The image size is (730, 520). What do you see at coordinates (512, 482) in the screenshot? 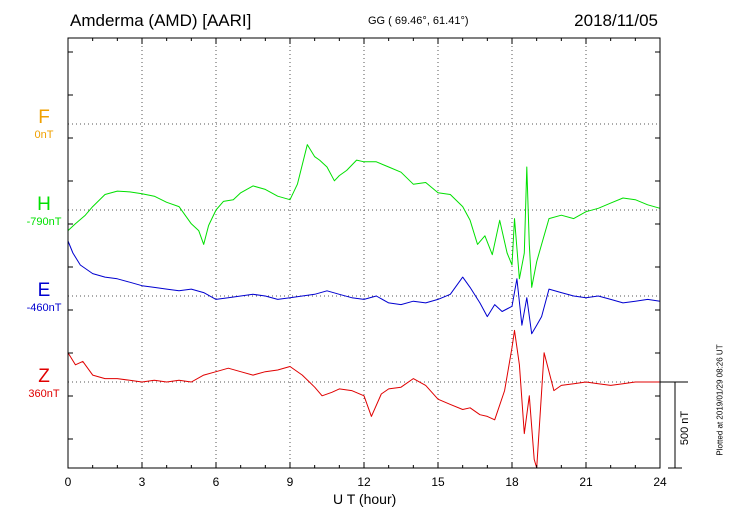
I see `x-tick-label: 18` at bounding box center [512, 482].